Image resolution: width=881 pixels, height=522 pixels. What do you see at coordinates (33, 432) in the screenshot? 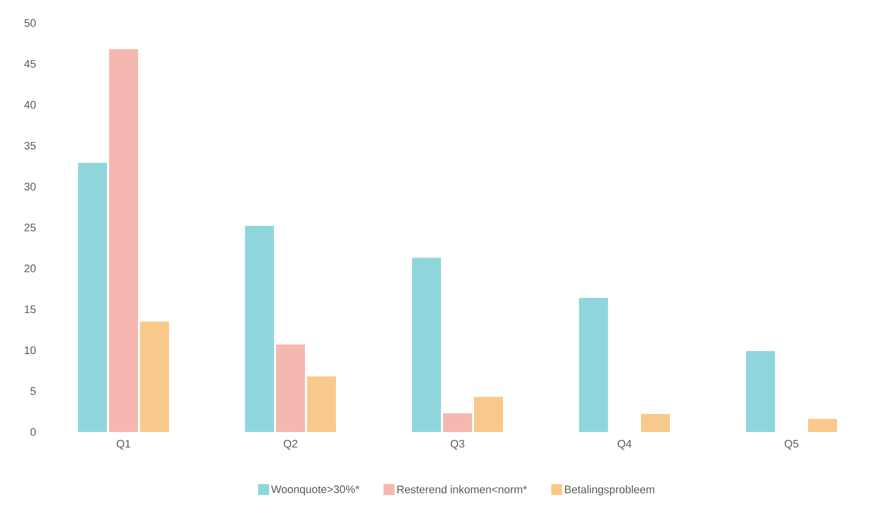
I see `y-tick-label: 0` at bounding box center [33, 432].